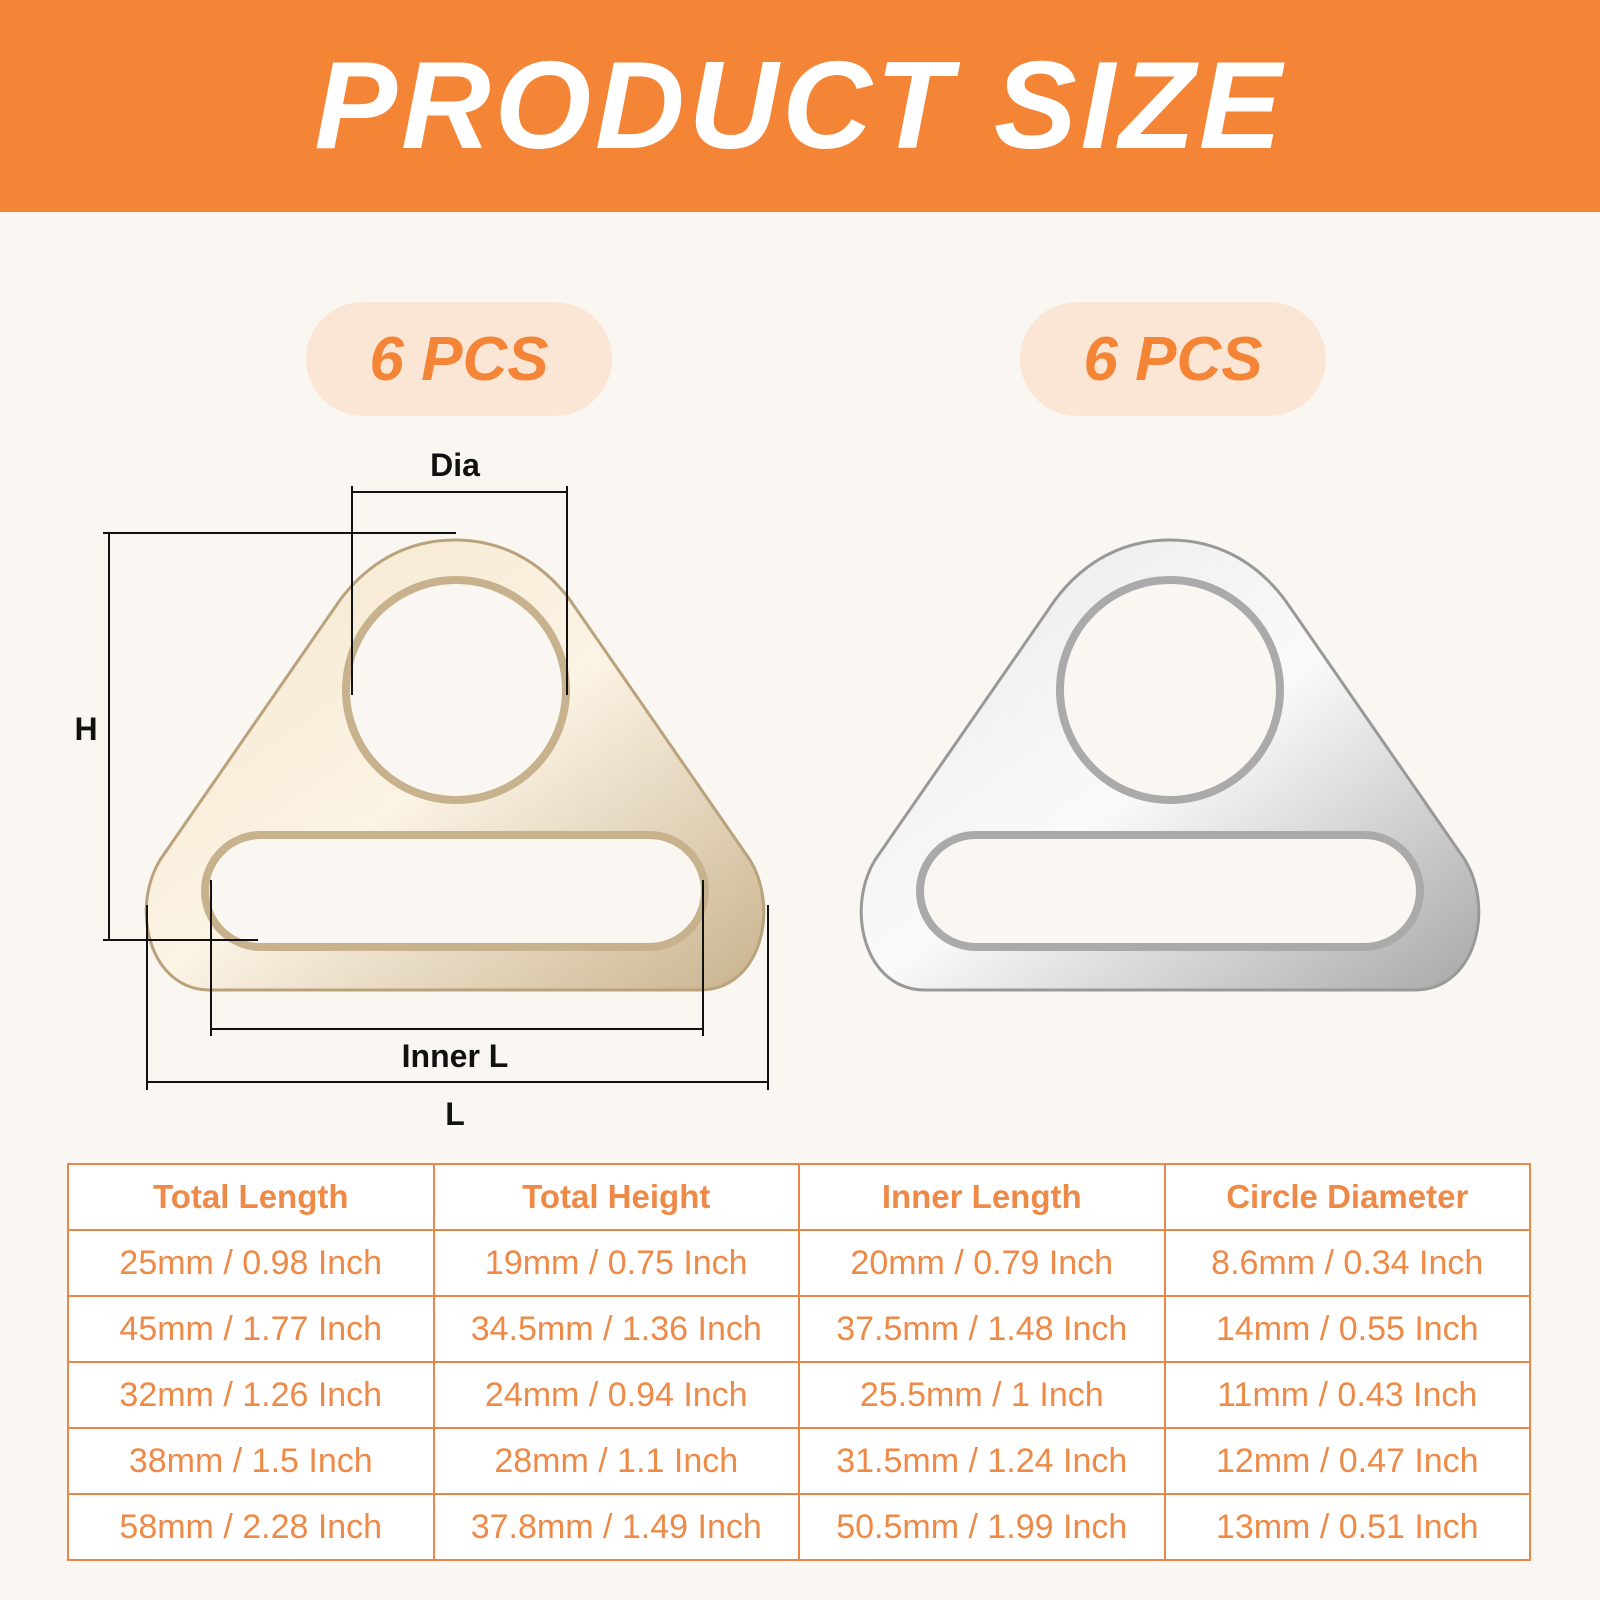 Image resolution: width=1600 pixels, height=1600 pixels. Describe the element at coordinates (1347, 1395) in the screenshot. I see `table-cell: 11mm / 0.43 Inch` at that location.